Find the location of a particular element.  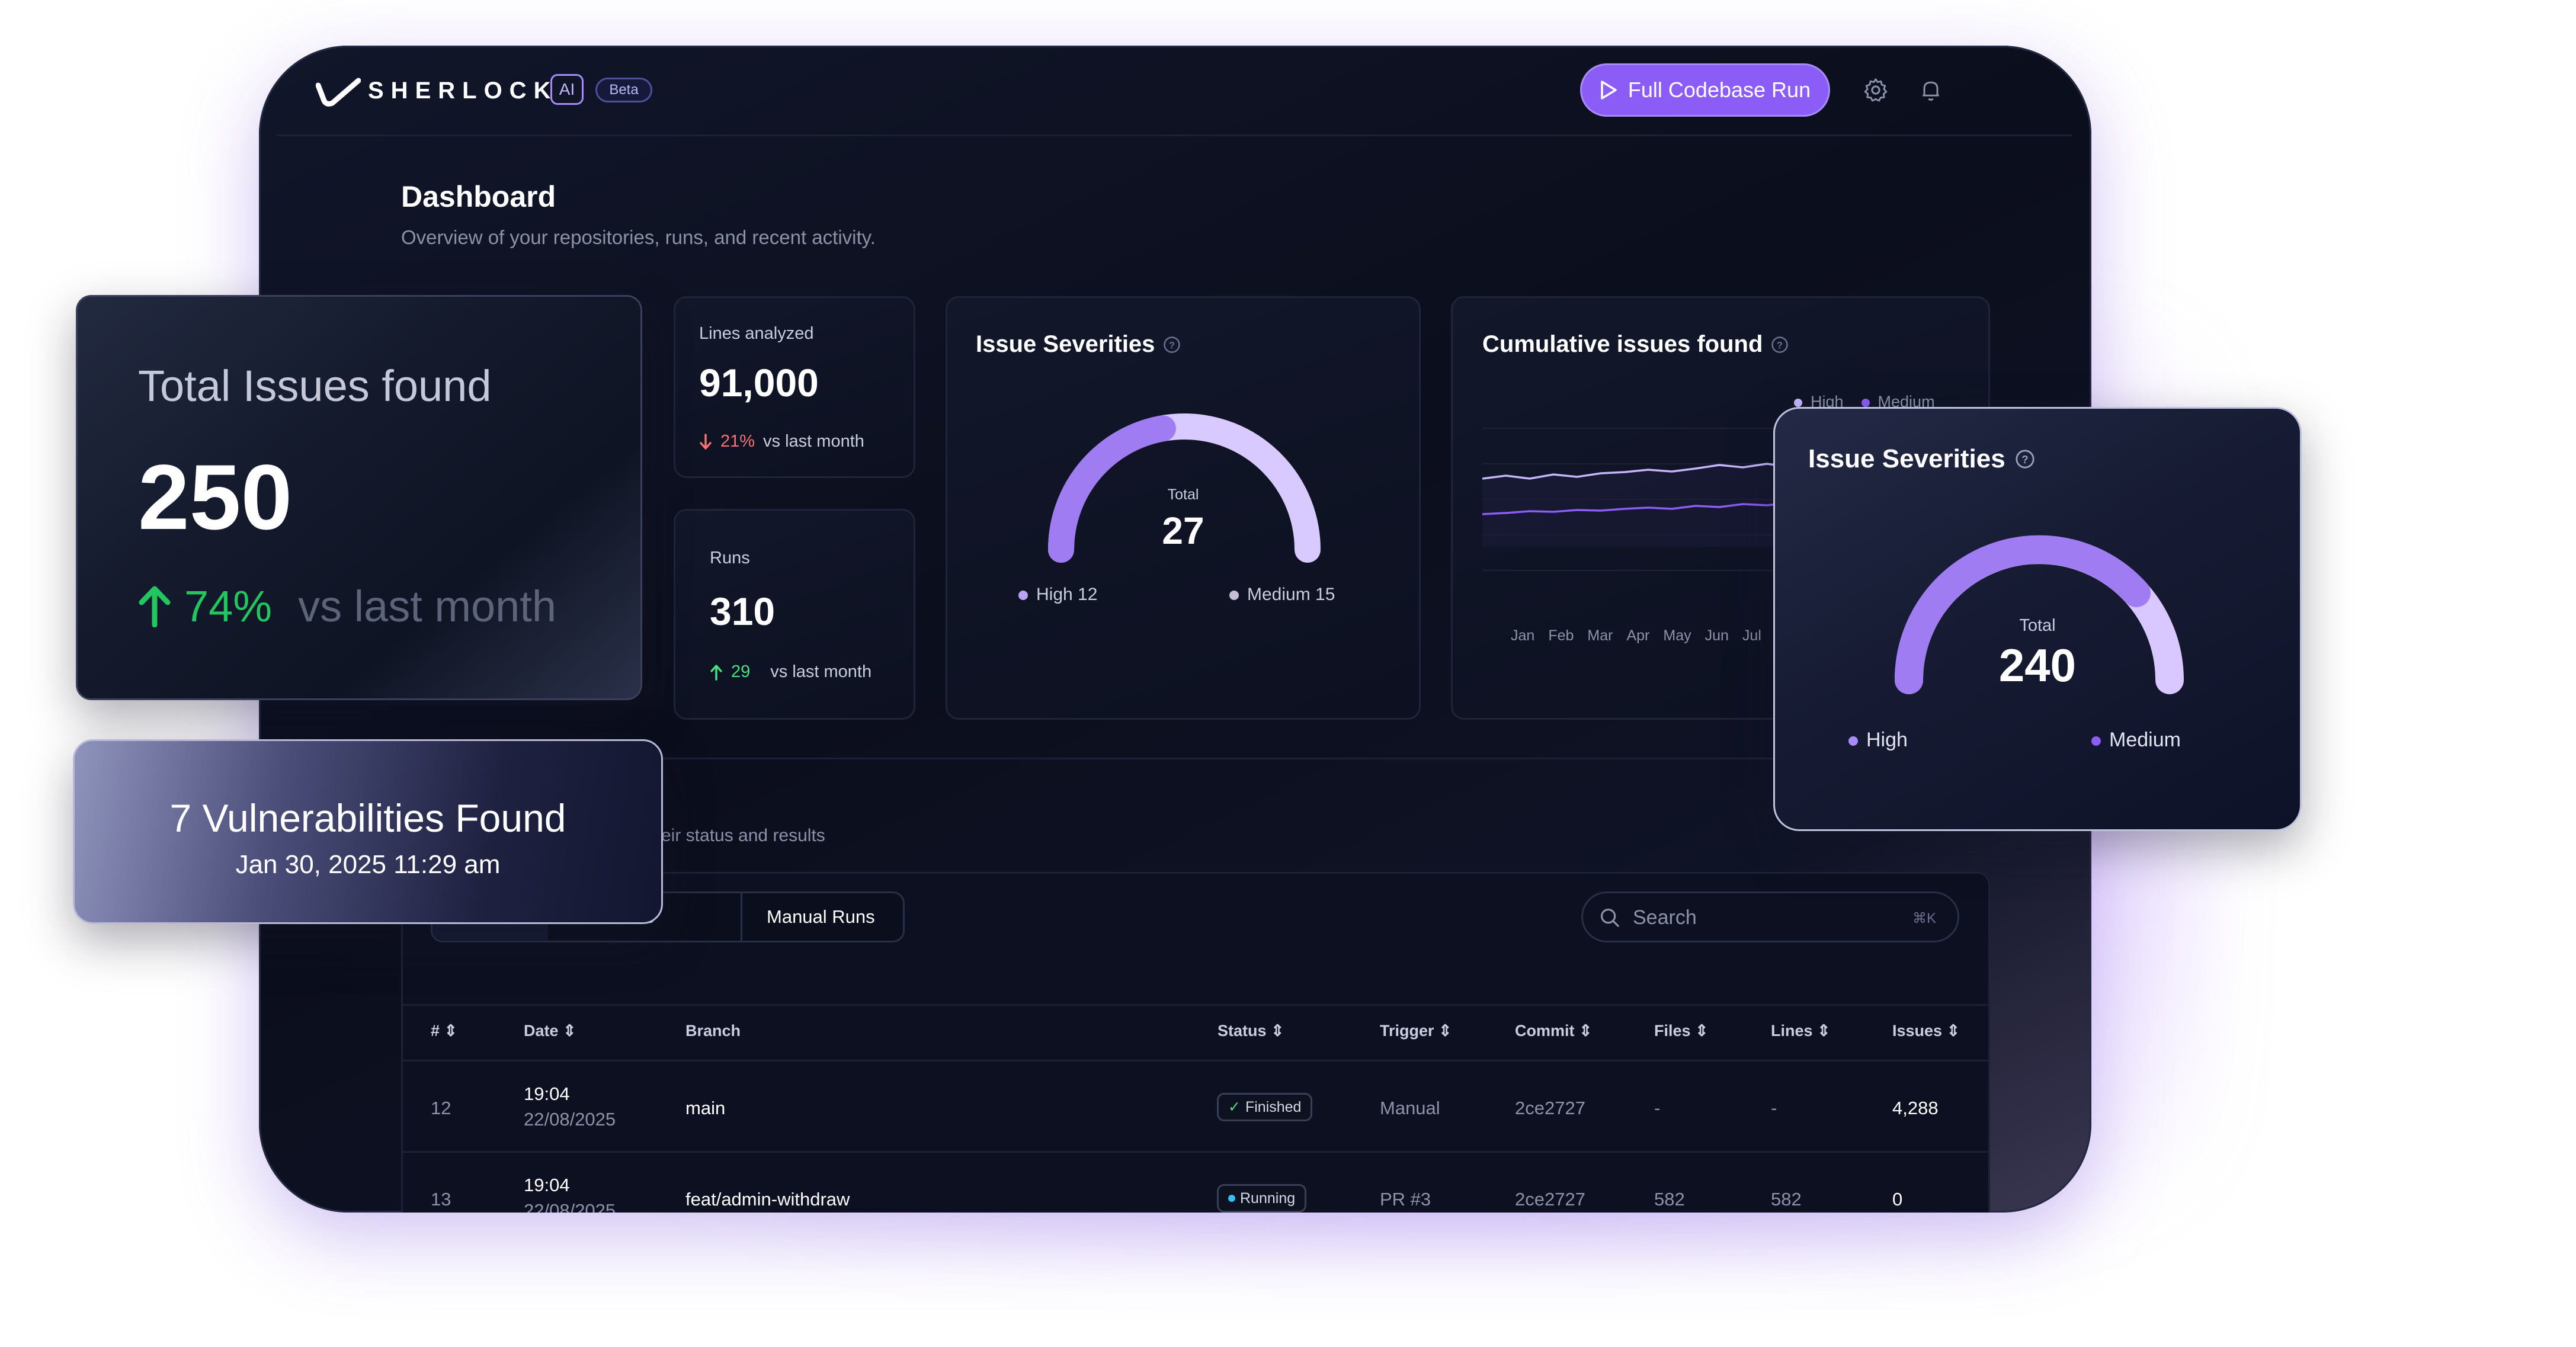

col-label: Files is located at coordinates (1673, 1031).